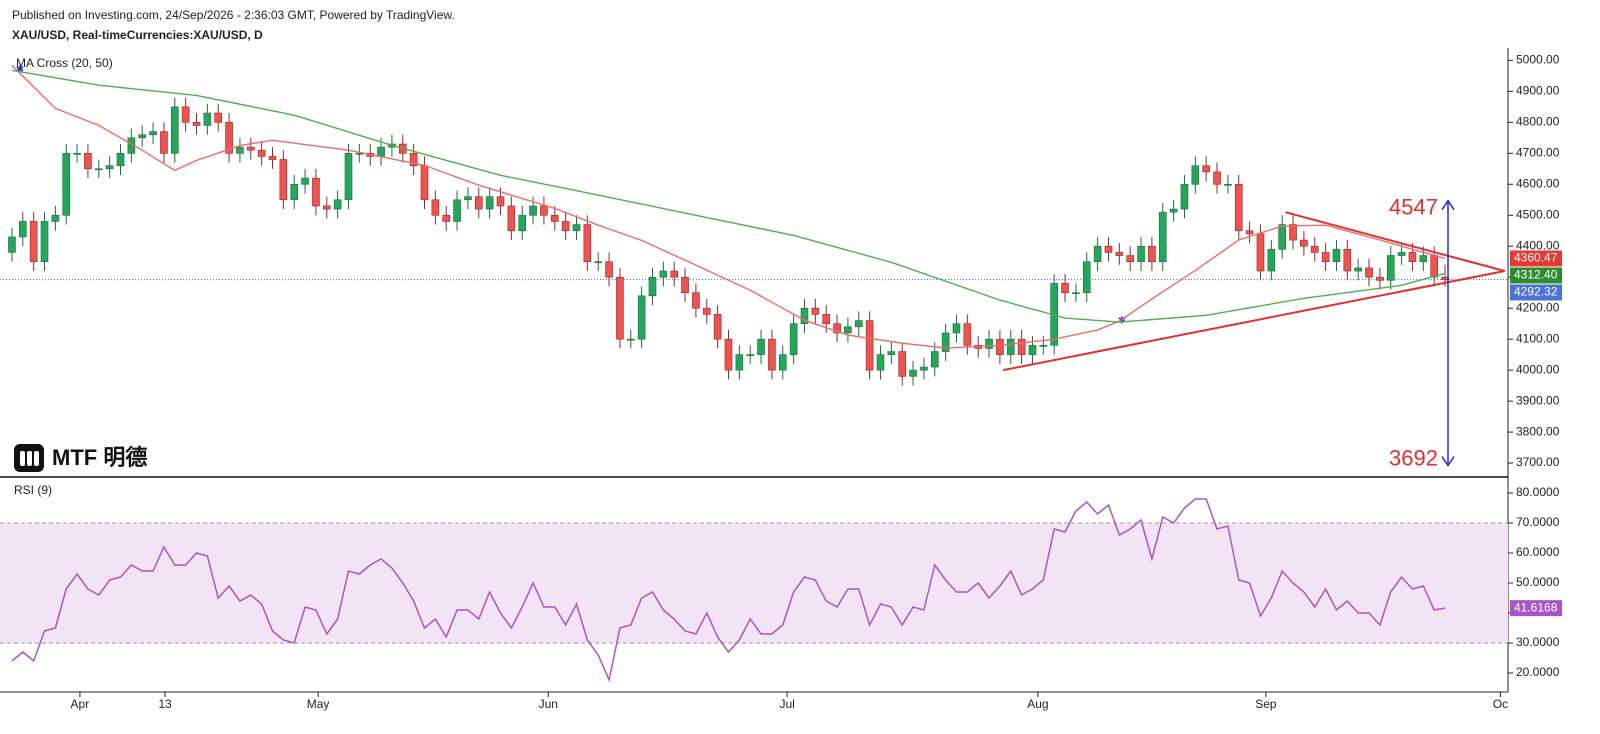 The height and width of the screenshot is (734, 1600). What do you see at coordinates (20, 70) in the screenshot?
I see `cross-marker: ✱` at bounding box center [20, 70].